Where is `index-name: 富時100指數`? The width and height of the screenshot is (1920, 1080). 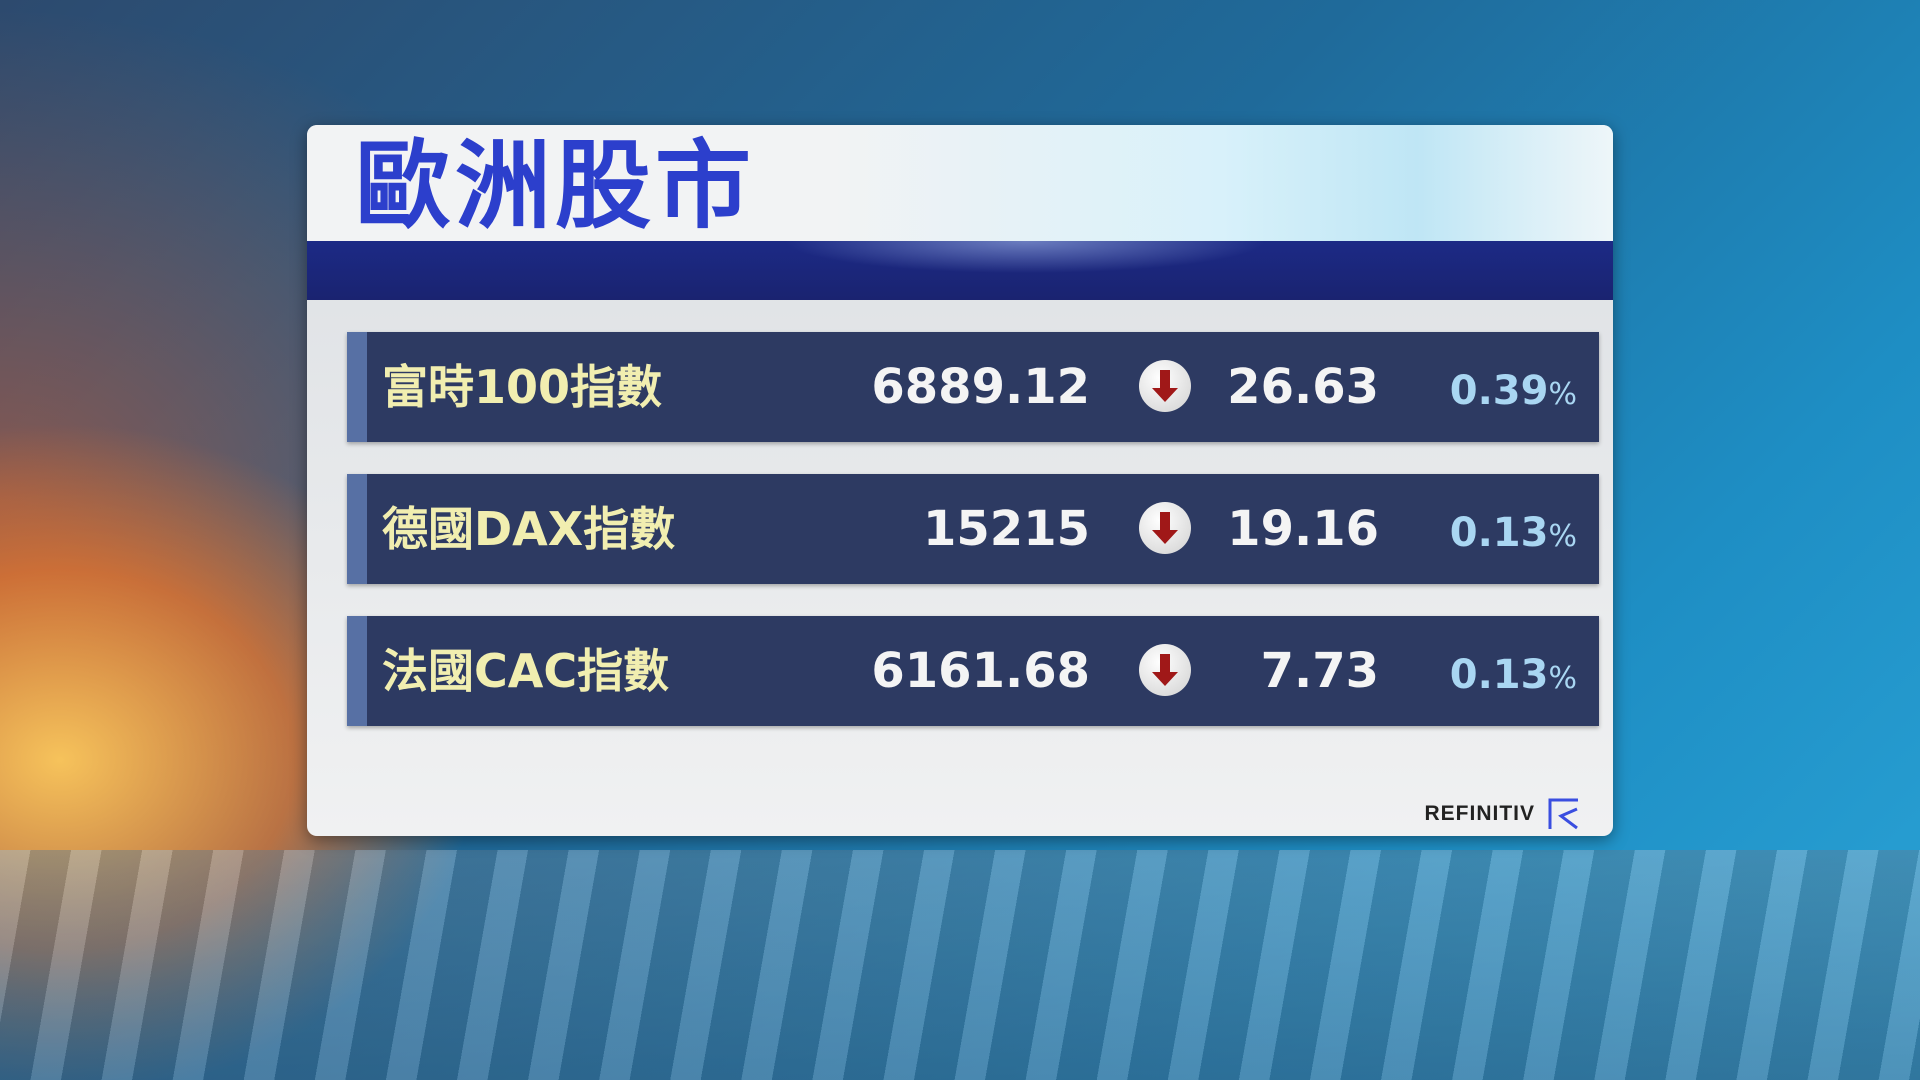 index-name: 富時100指數 is located at coordinates (522, 387).